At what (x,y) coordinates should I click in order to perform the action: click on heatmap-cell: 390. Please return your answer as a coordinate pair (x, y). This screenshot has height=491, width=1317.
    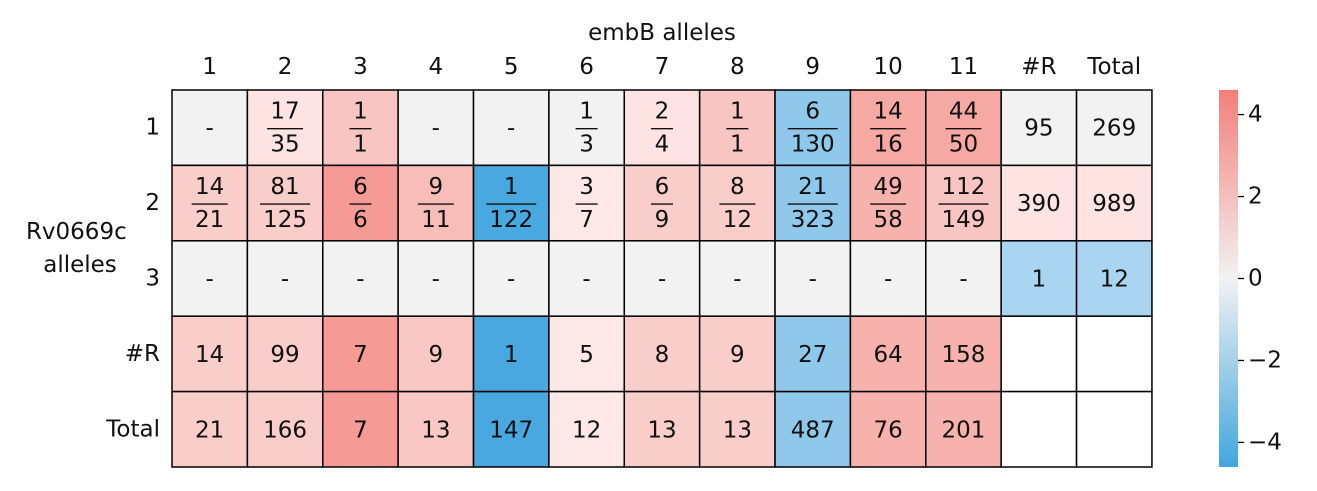
    Looking at the image, I should click on (1039, 203).